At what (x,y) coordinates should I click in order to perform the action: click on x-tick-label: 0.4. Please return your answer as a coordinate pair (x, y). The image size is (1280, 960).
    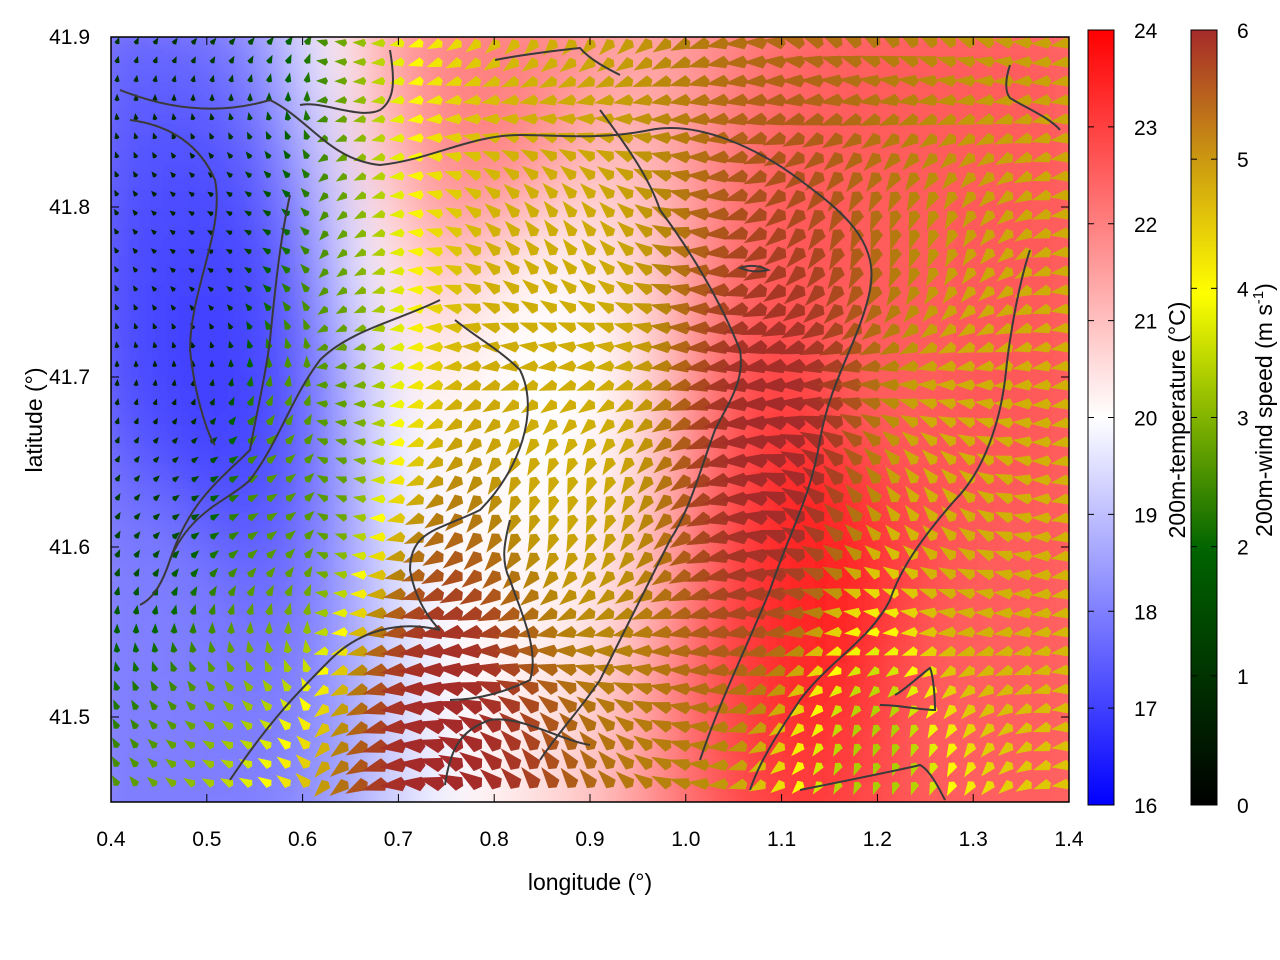
    Looking at the image, I should click on (111, 839).